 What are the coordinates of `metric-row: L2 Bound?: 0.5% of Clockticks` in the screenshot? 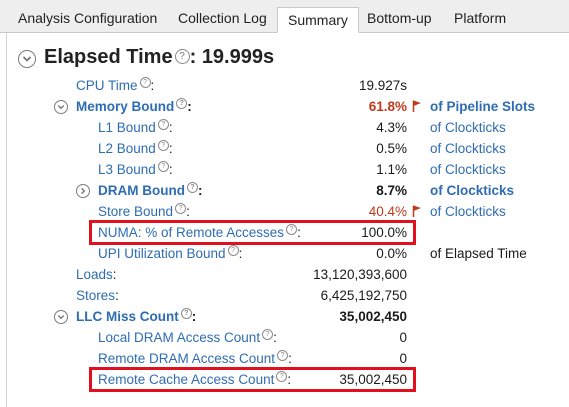 It's located at (284, 149).